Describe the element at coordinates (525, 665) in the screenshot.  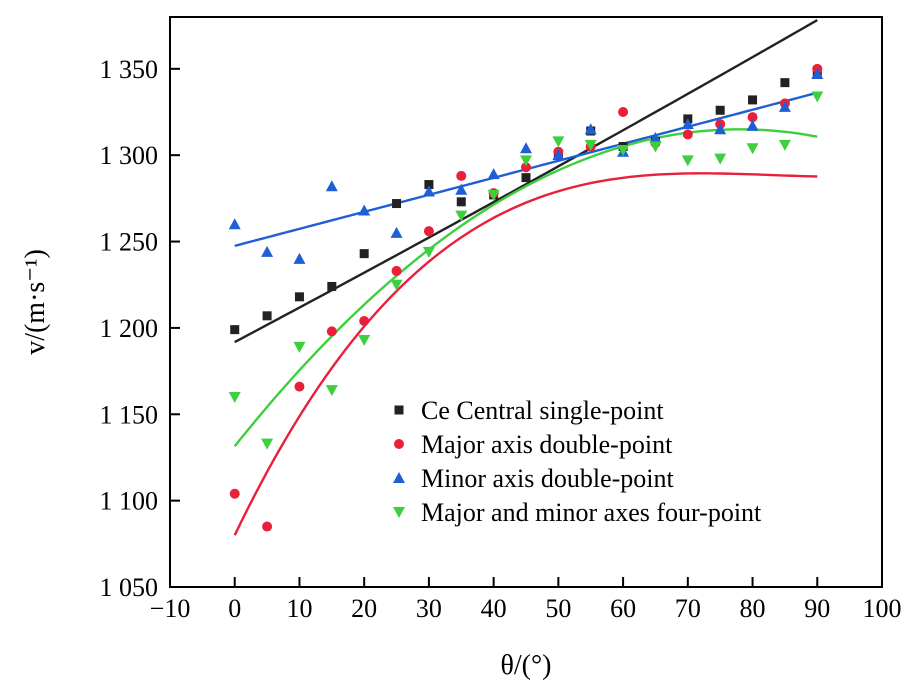
I see `x-axis-title: θ/(°)` at that location.